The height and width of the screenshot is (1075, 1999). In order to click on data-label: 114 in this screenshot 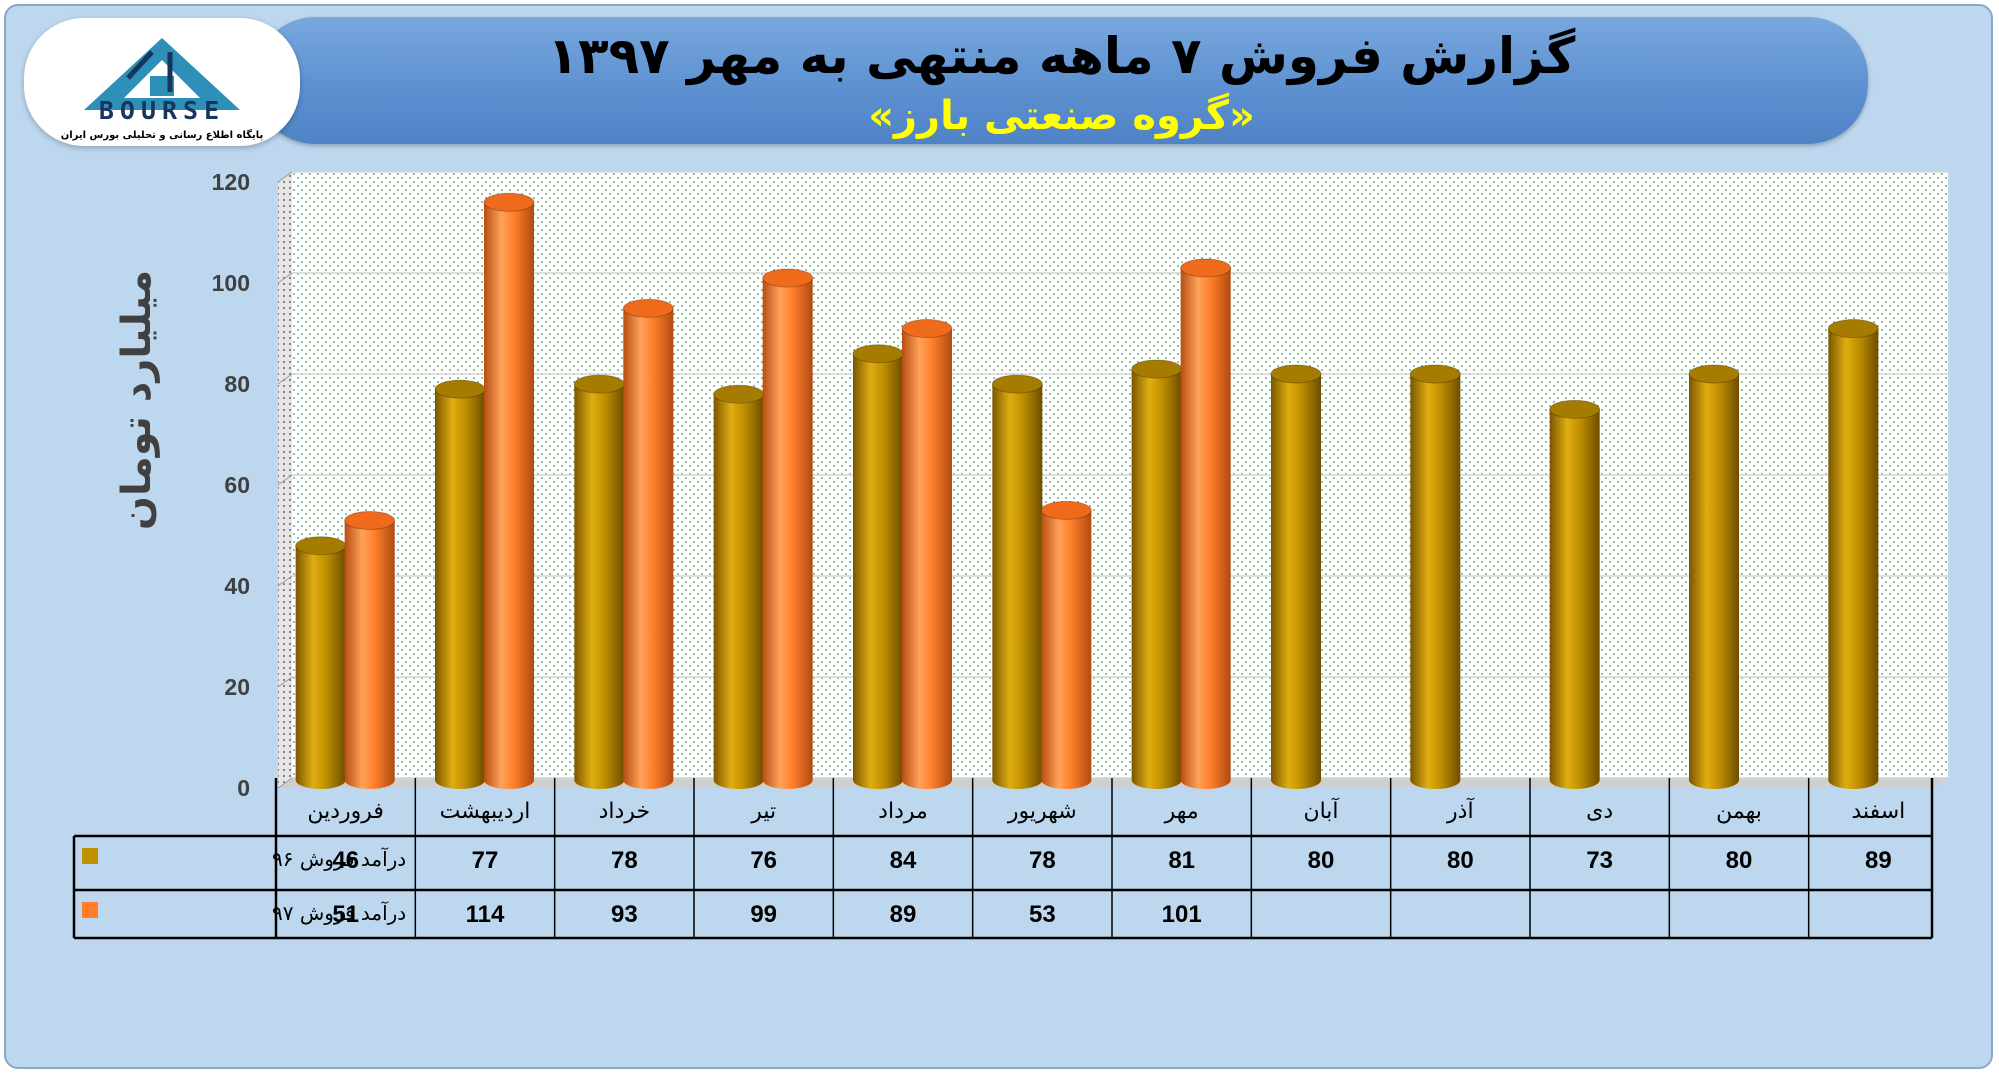, I will do `click(485, 914)`.